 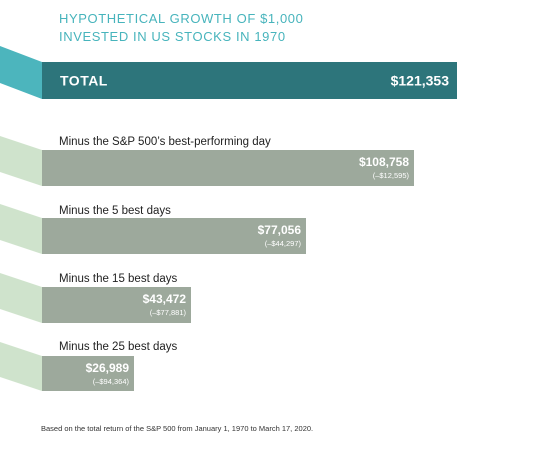 I want to click on bar-diff-2: (–$44,297), so click(x=283, y=243).